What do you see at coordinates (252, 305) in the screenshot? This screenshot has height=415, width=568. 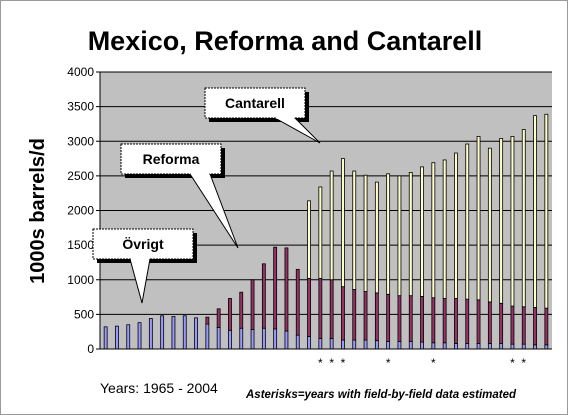 I see `bar-reforma-1978` at bounding box center [252, 305].